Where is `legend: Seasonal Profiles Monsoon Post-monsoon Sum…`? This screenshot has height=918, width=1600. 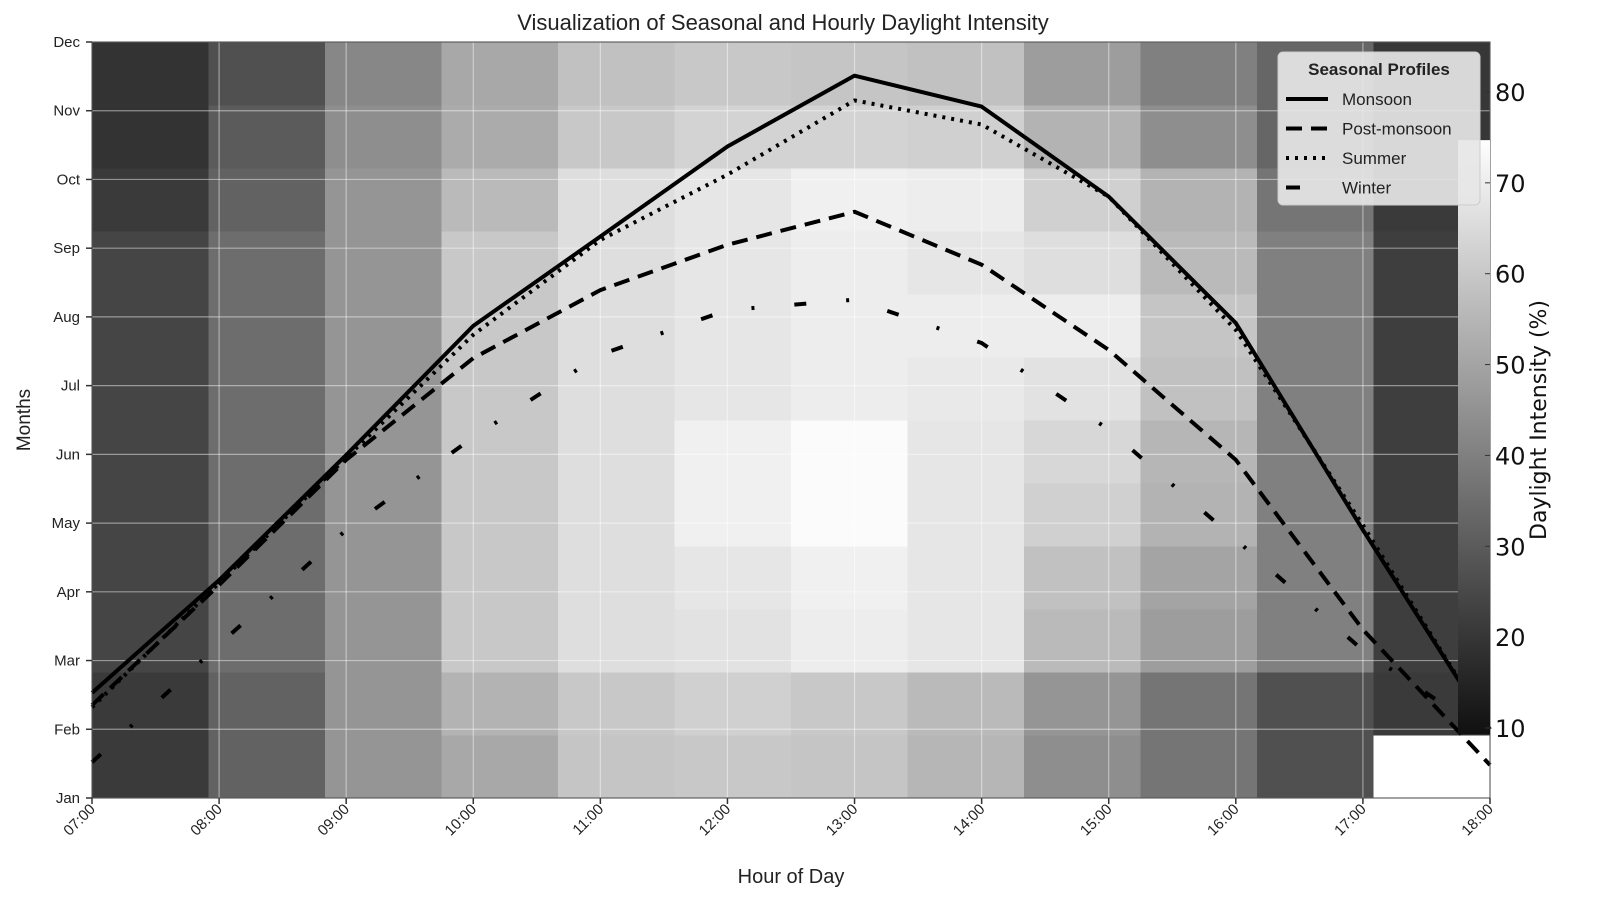 legend: Seasonal Profiles Monsoon Post-monsoon Sum… is located at coordinates (1379, 128).